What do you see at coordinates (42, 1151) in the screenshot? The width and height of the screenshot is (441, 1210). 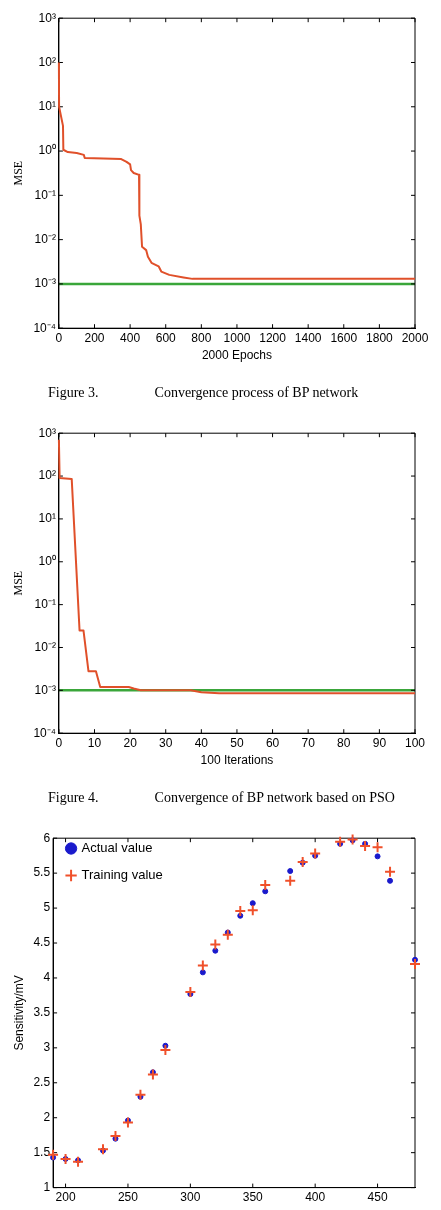 I see `y-tick-label: 1.5` at bounding box center [42, 1151].